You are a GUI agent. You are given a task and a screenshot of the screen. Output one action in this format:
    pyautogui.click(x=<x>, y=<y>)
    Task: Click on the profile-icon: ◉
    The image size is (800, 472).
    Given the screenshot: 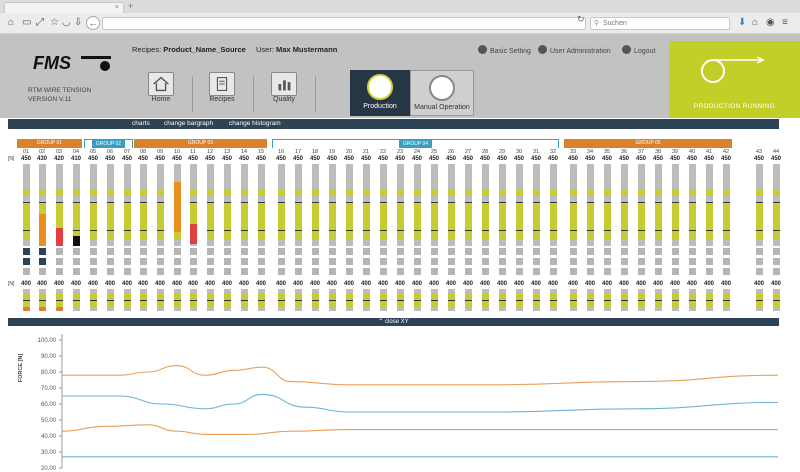 What is the action you would take?
    pyautogui.click(x=770, y=22)
    